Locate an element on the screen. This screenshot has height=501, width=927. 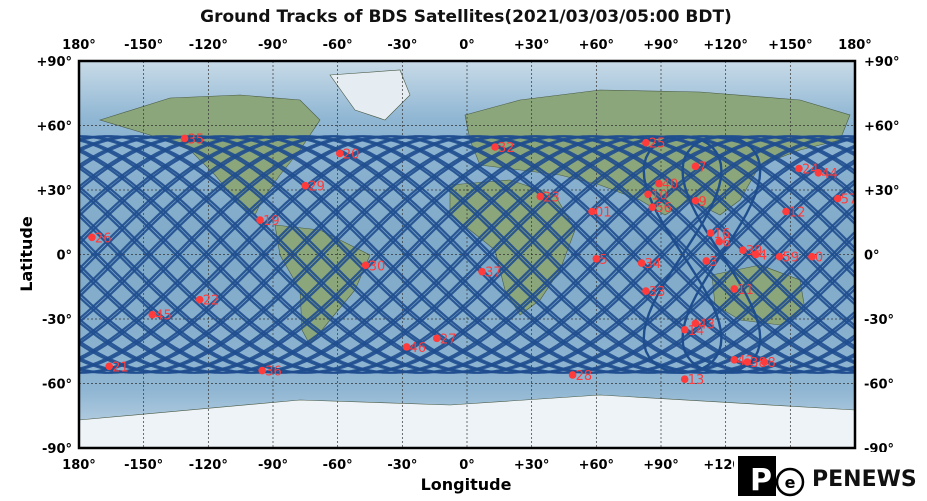
y-tick-label-right: -30° is located at coordinates (879, 320).